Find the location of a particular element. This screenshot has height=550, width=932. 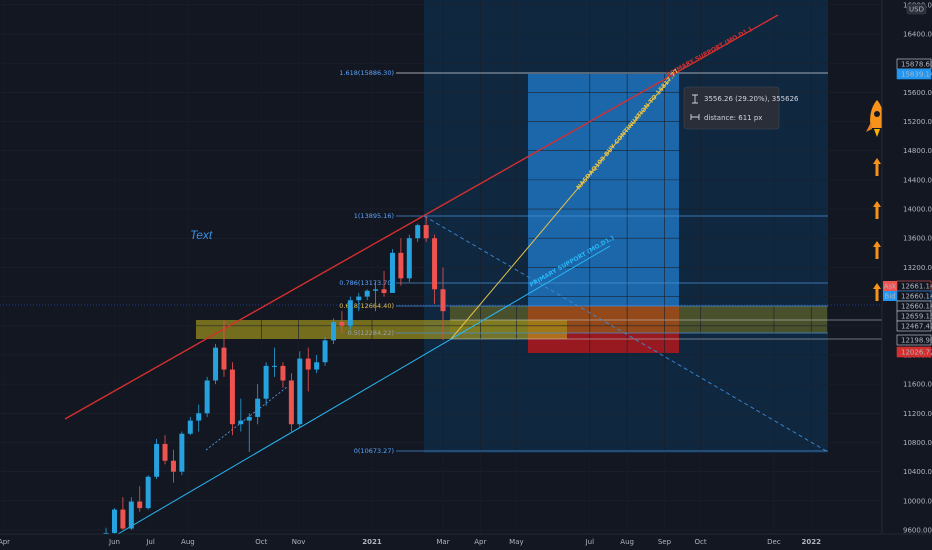

dotted-swing-line is located at coordinates (246, 418).